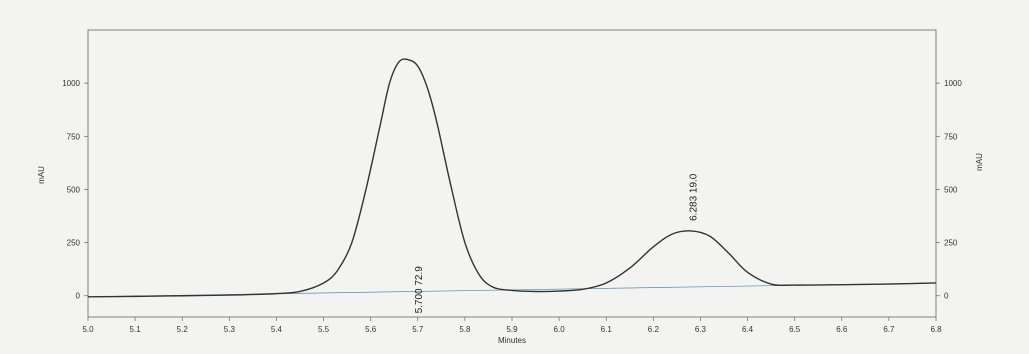 The height and width of the screenshot is (354, 1029). I want to click on left-y-axis-ticks: 0 250 500 750 1000, so click(75, 190).